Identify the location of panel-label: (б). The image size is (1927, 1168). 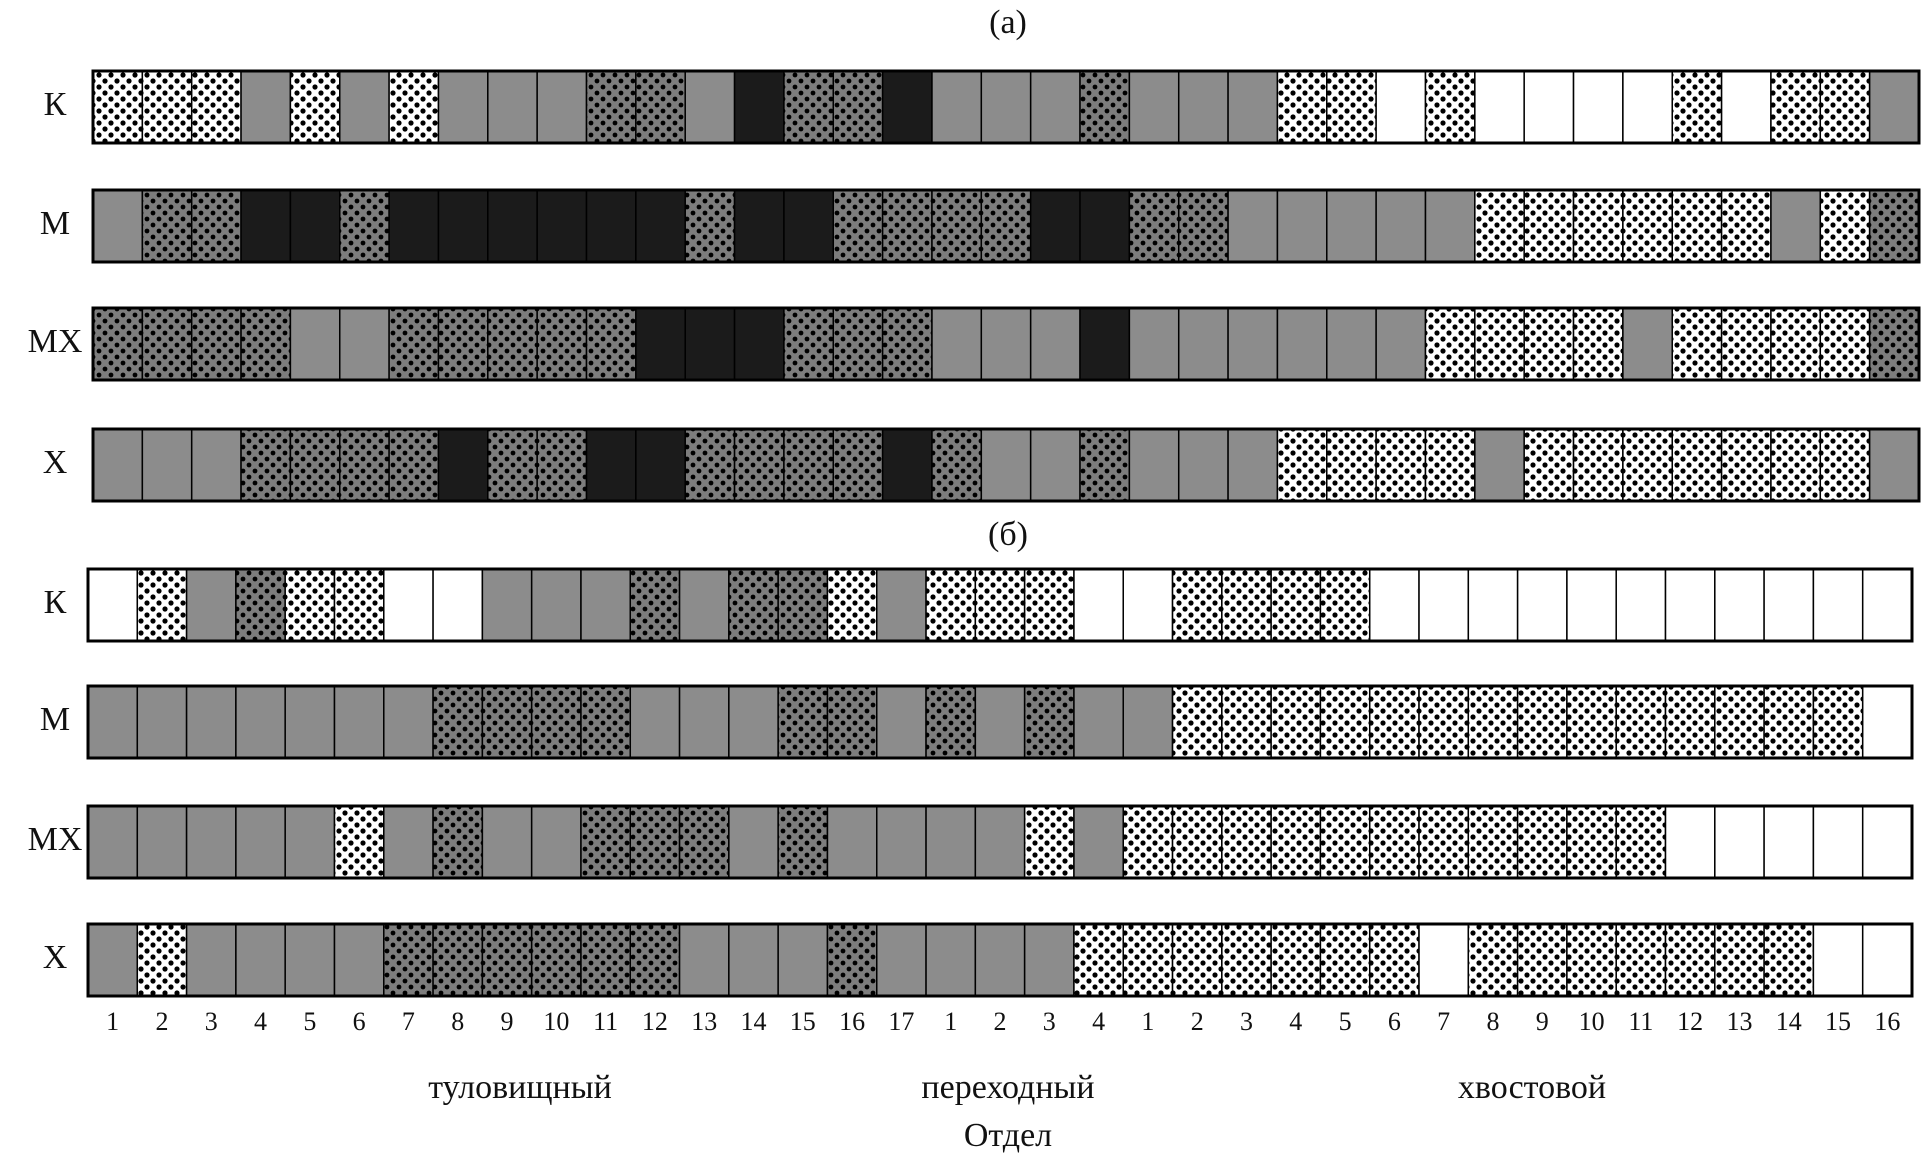
(1008, 534).